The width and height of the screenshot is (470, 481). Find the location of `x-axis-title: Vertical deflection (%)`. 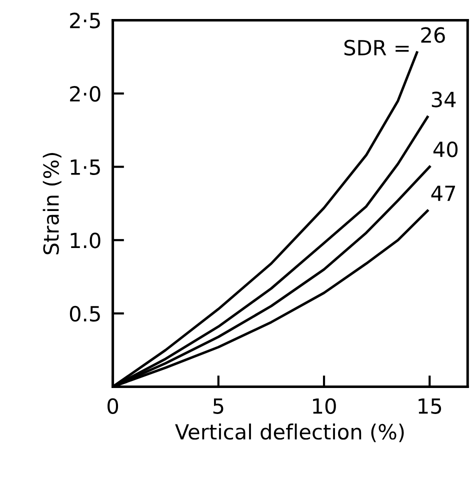

x-axis-title: Vertical deflection (%) is located at coordinates (289, 433).